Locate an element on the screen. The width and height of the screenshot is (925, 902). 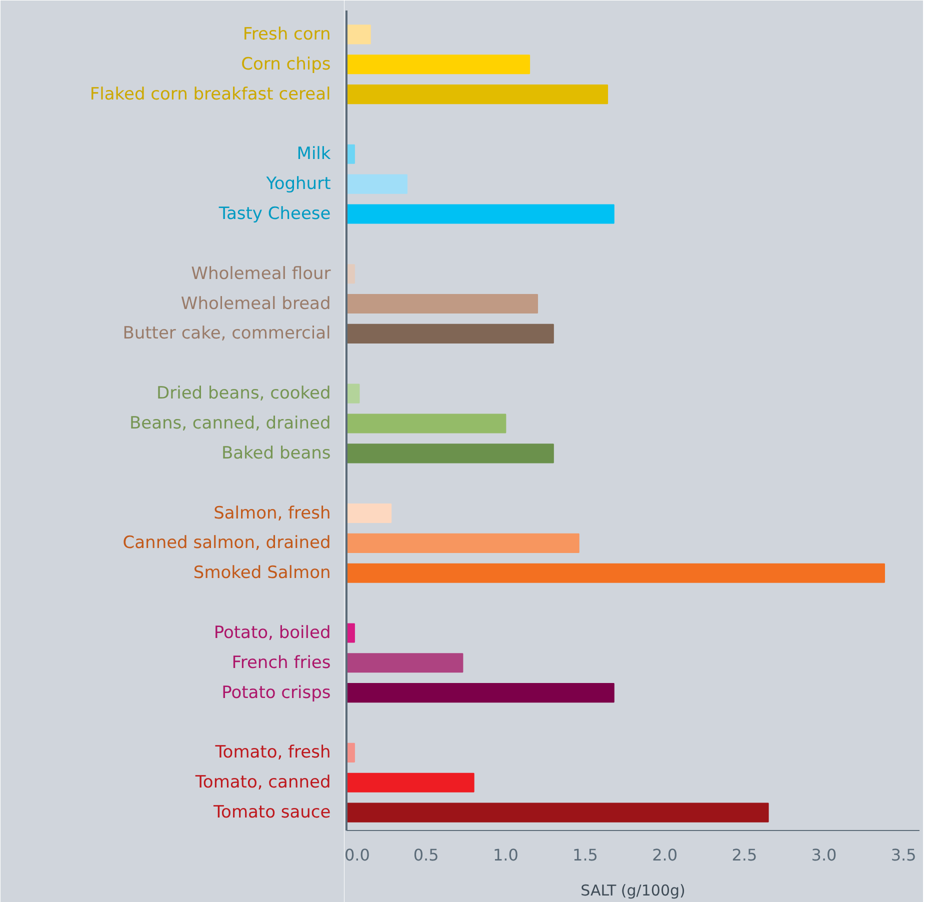
y-tick-label: Wholemeal flour is located at coordinates (261, 274).